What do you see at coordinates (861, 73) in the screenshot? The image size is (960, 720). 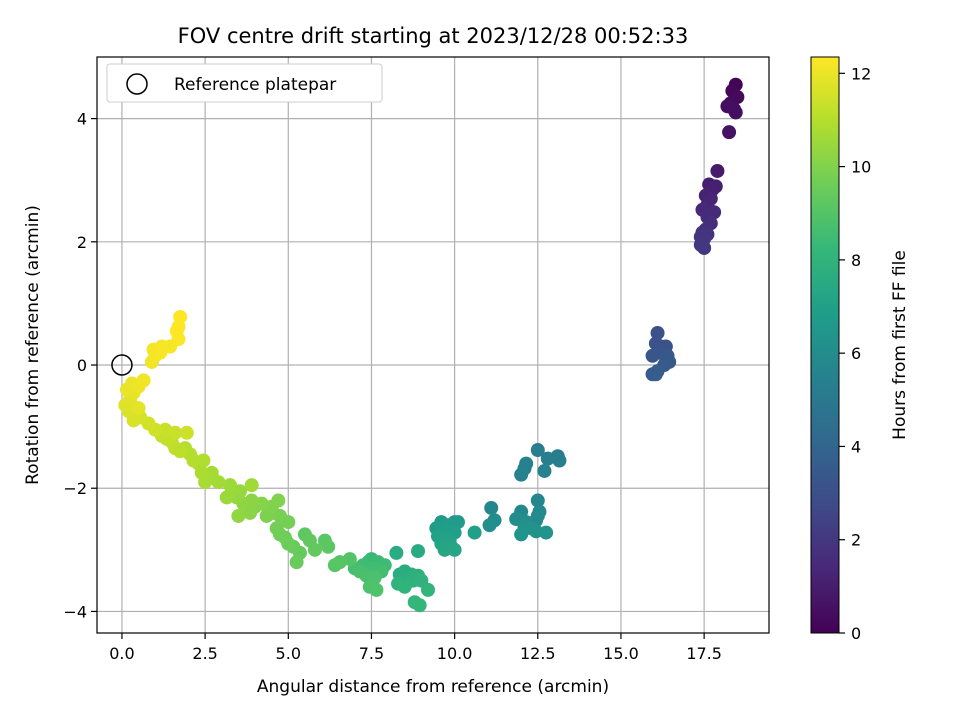 I see `colorbar-tick-label: 12` at bounding box center [861, 73].